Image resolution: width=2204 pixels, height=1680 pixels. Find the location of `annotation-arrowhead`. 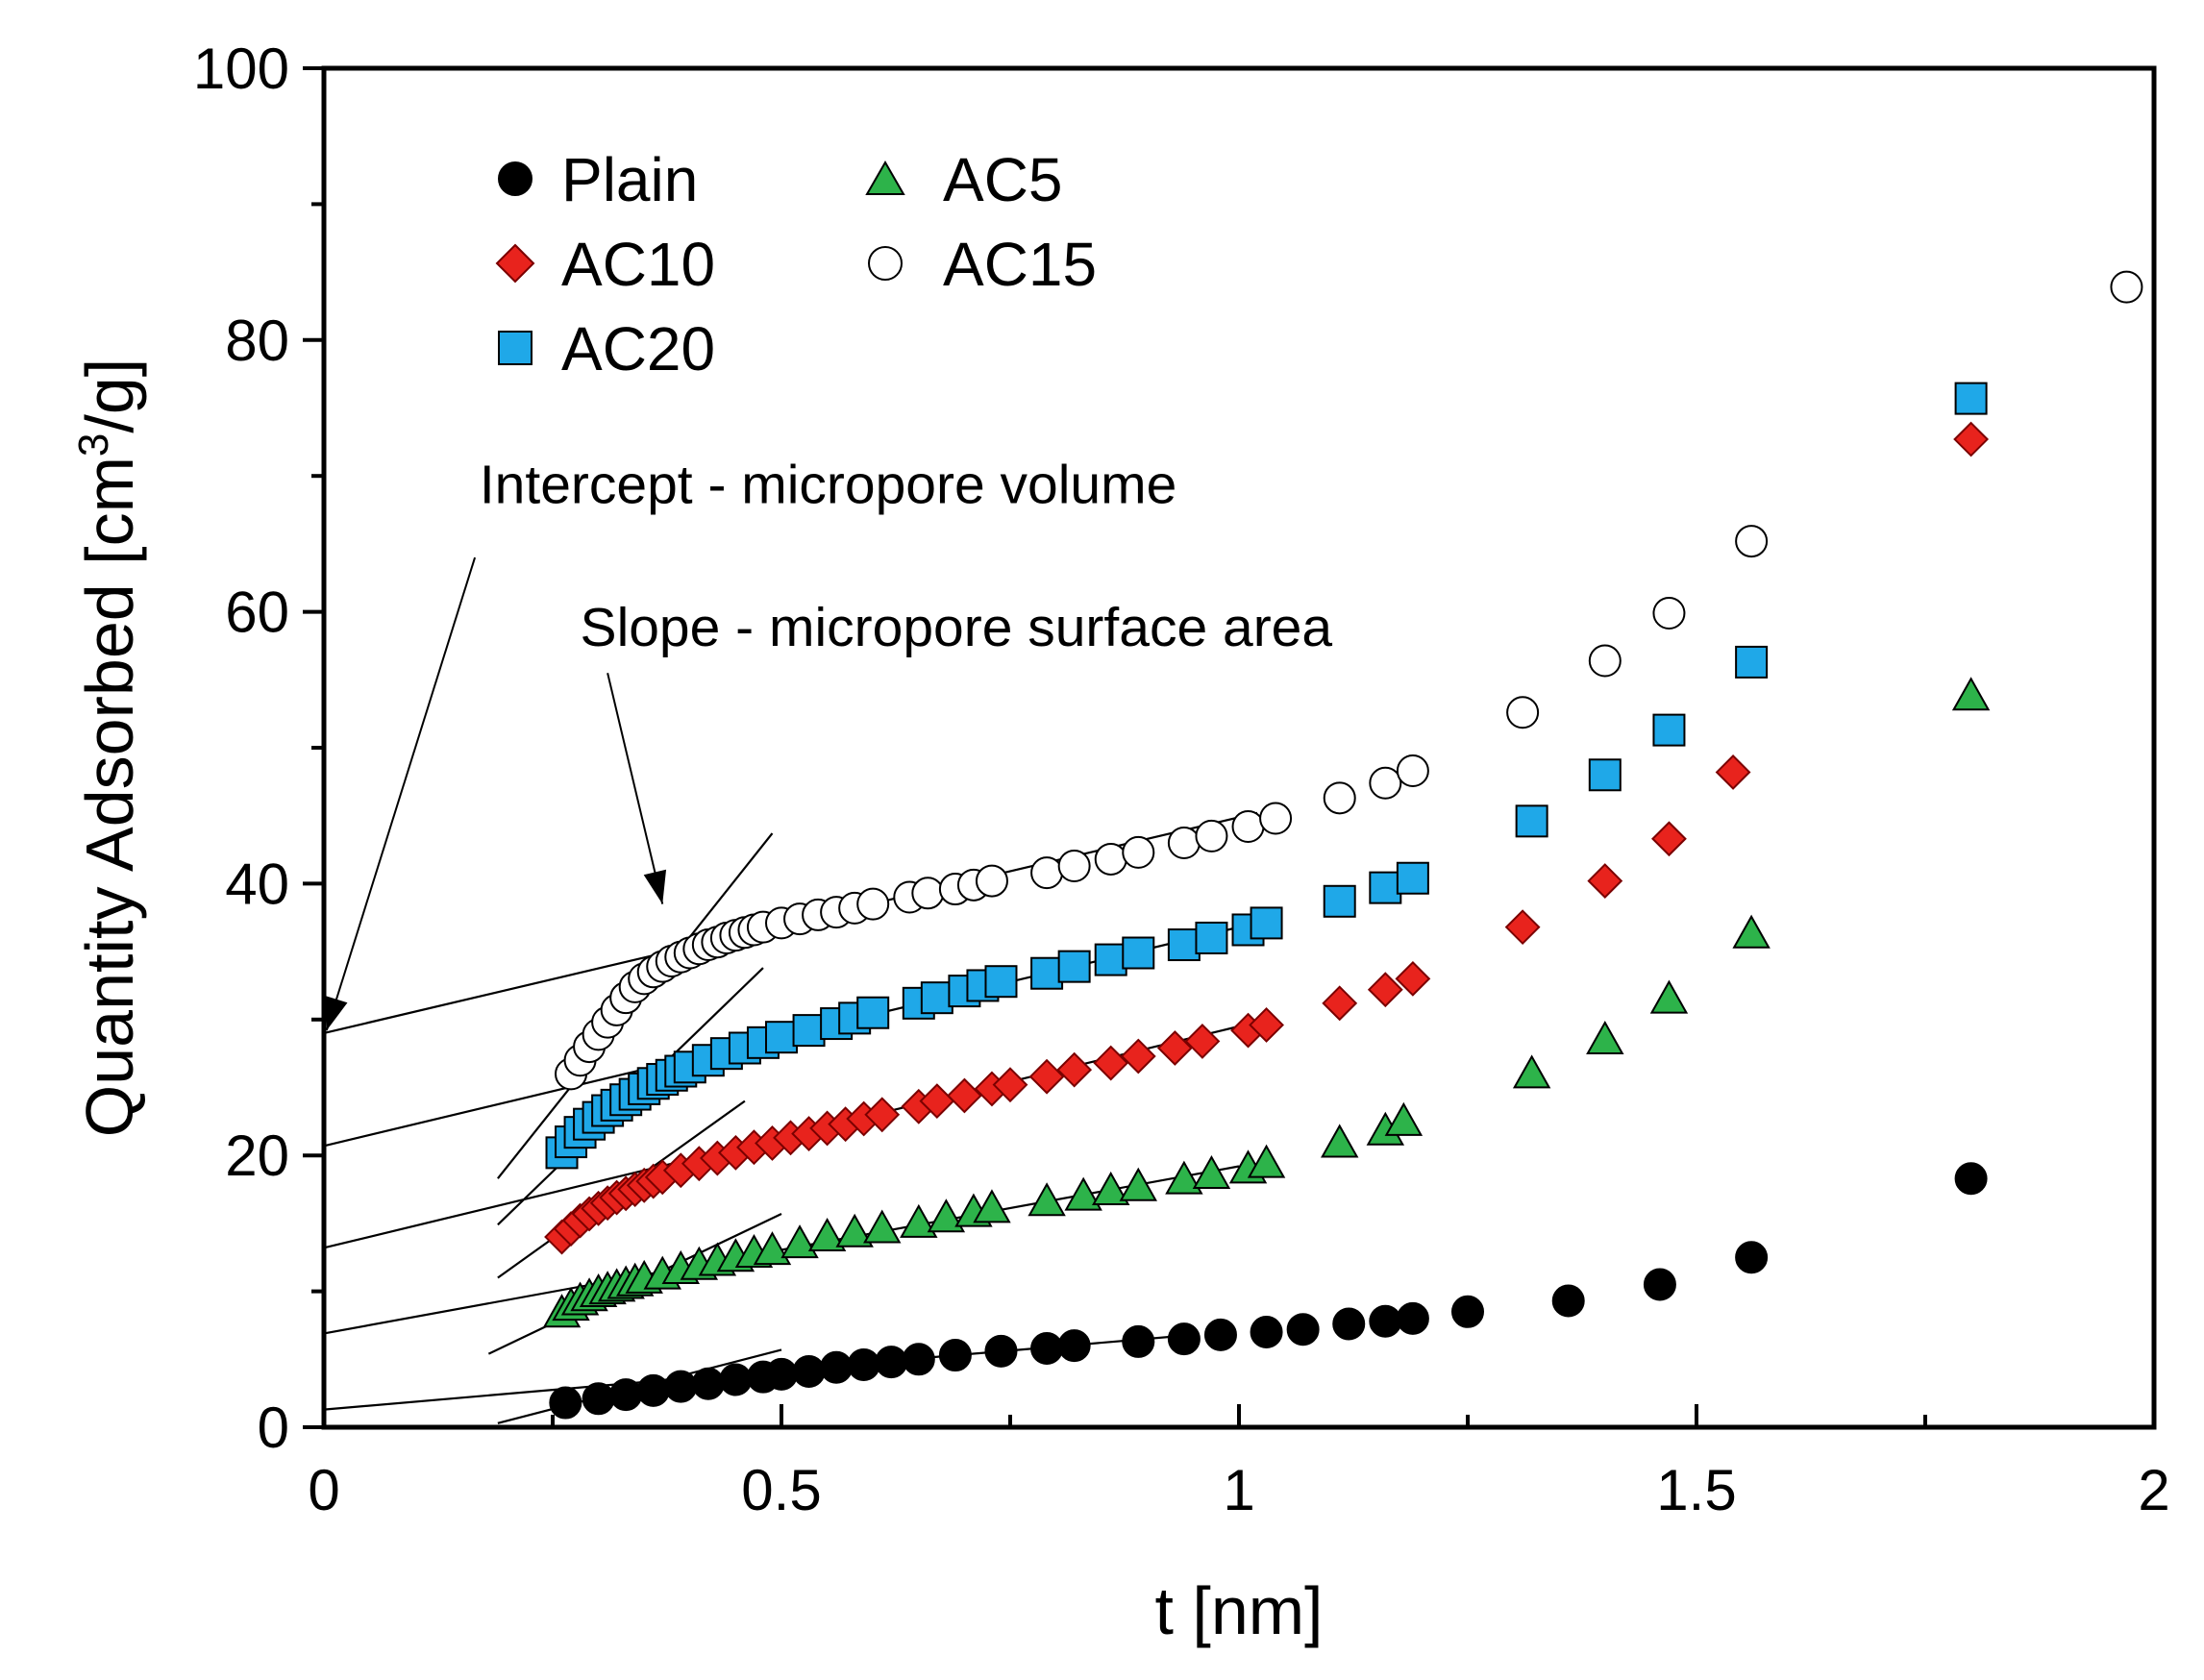

annotation-arrowhead is located at coordinates (655, 887).